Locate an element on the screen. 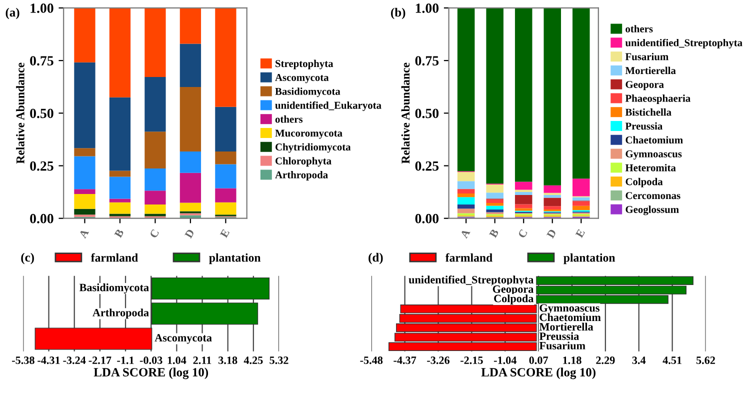 The image size is (748, 397). y-tick-label: unidentified_Streptophyta is located at coordinates (471, 281).